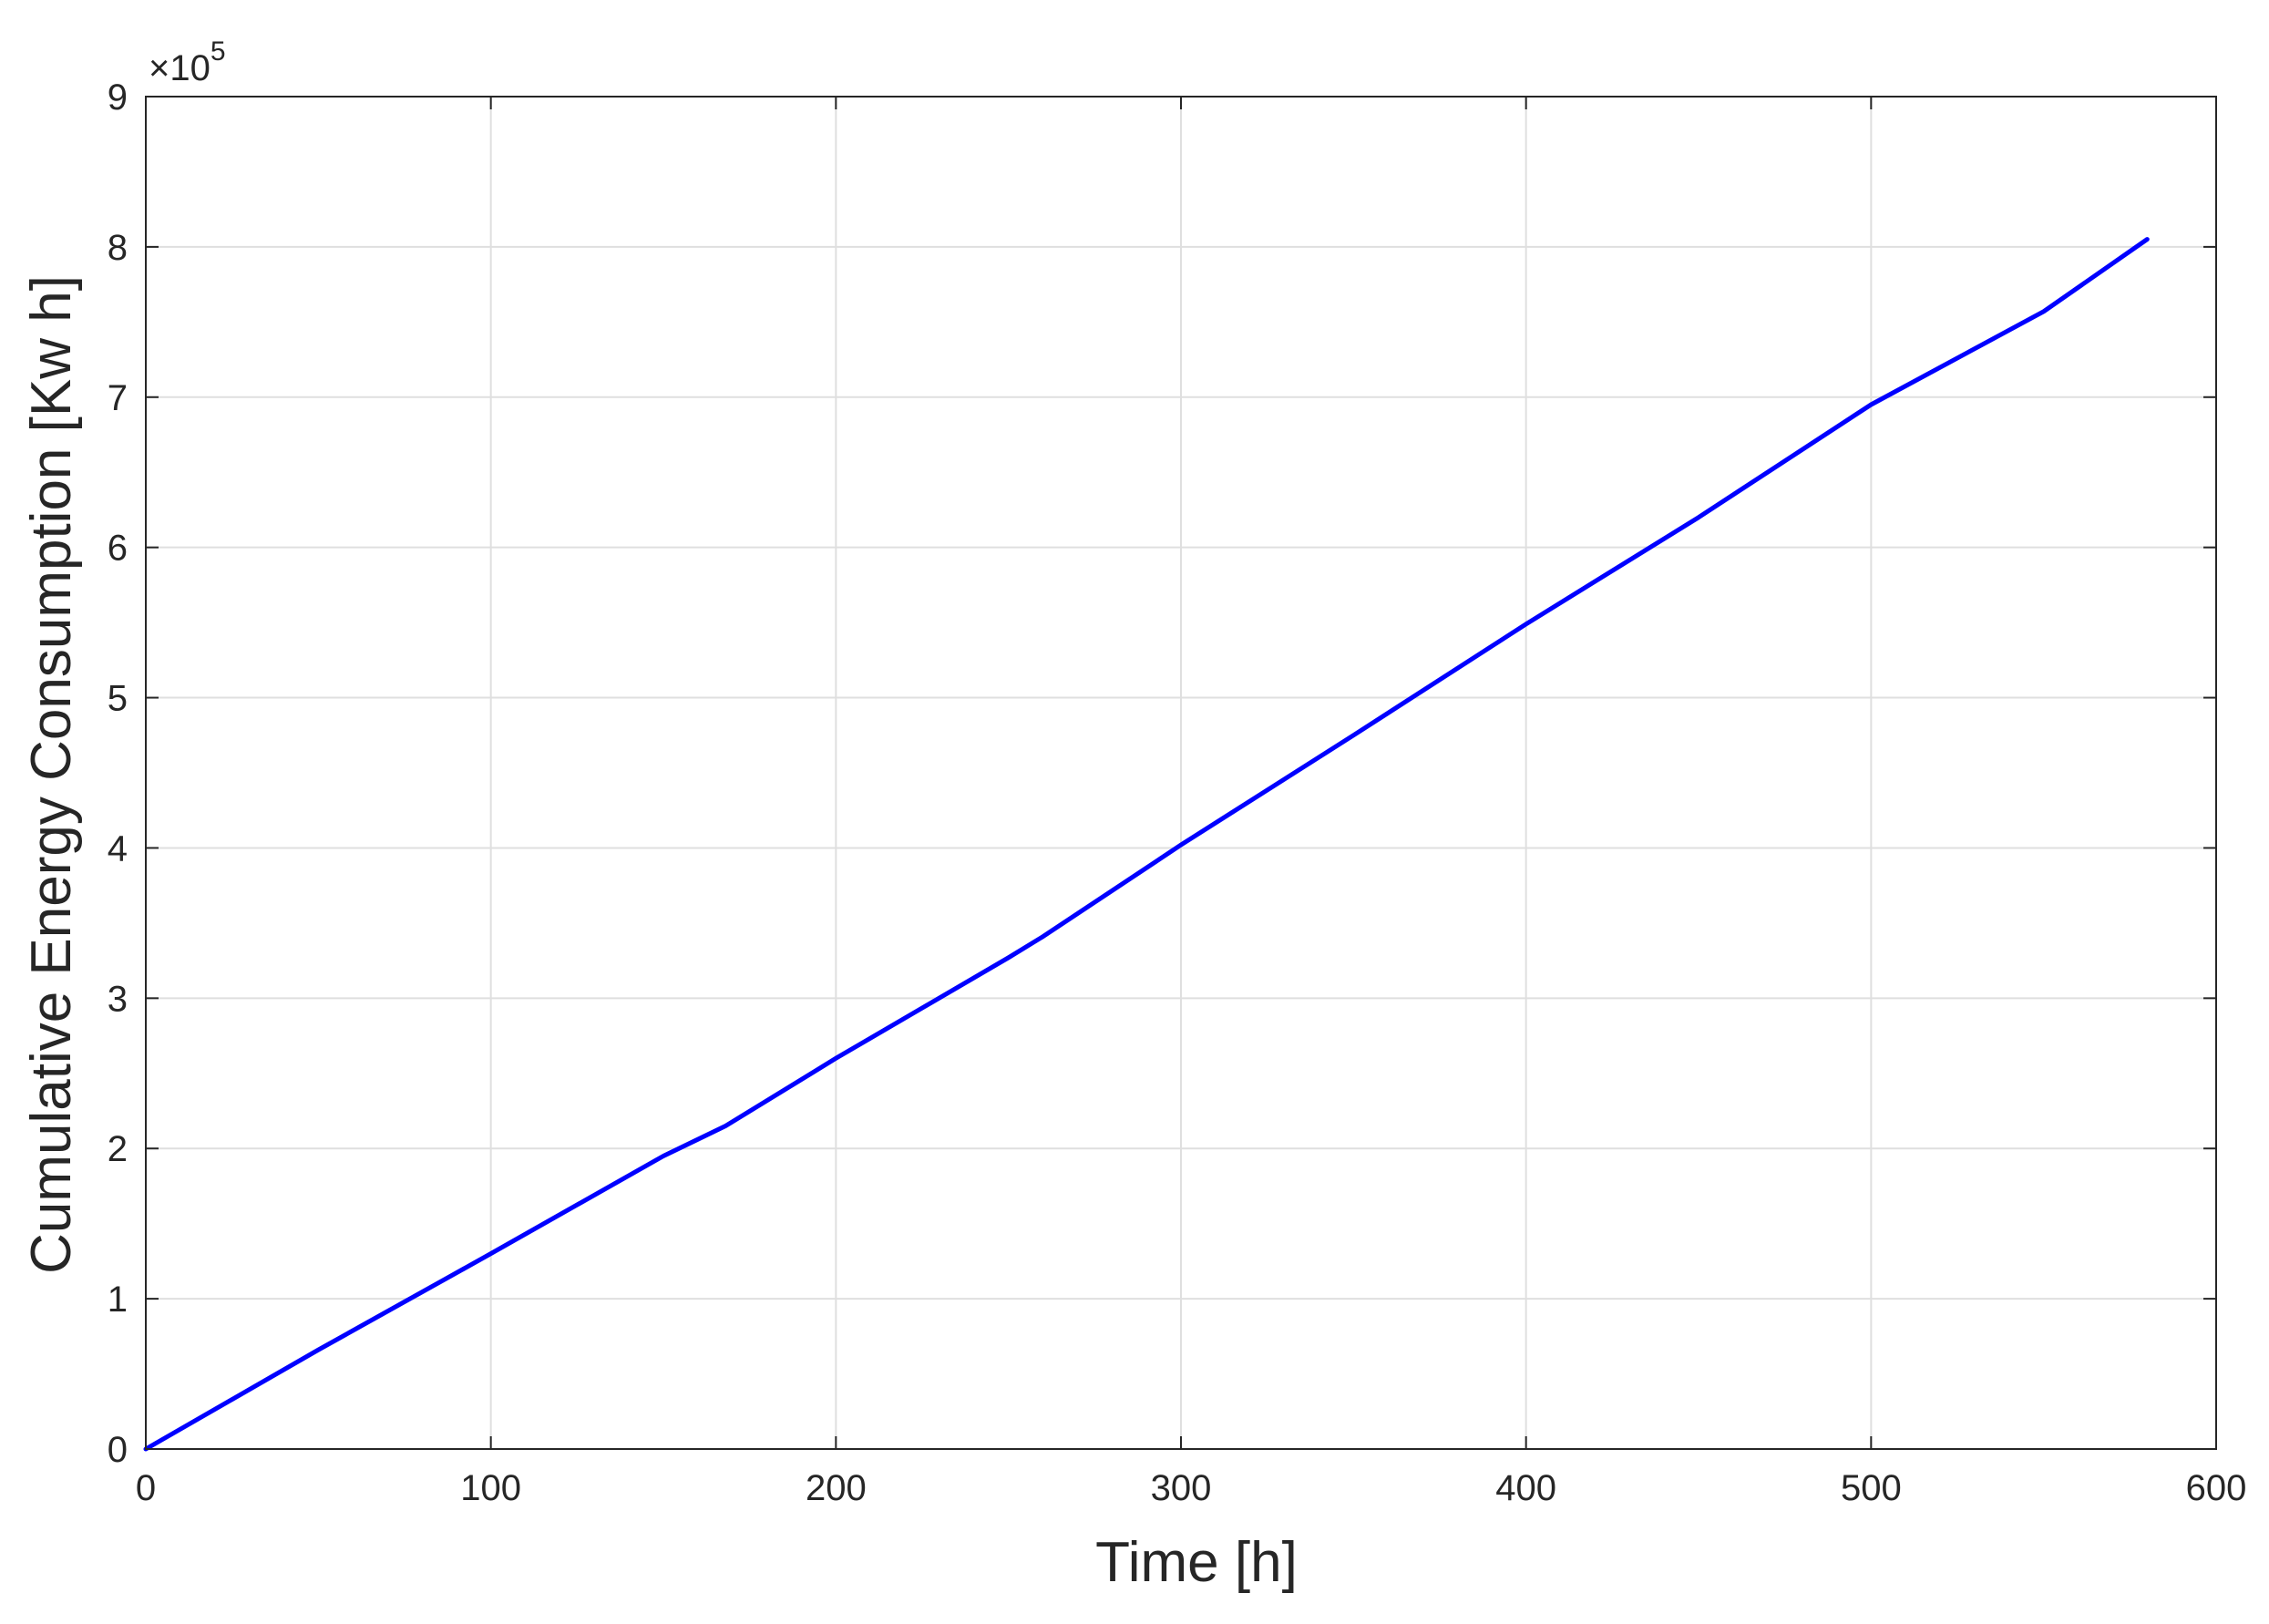  What do you see at coordinates (1181, 1488) in the screenshot?
I see `x-tick-label: 300` at bounding box center [1181, 1488].